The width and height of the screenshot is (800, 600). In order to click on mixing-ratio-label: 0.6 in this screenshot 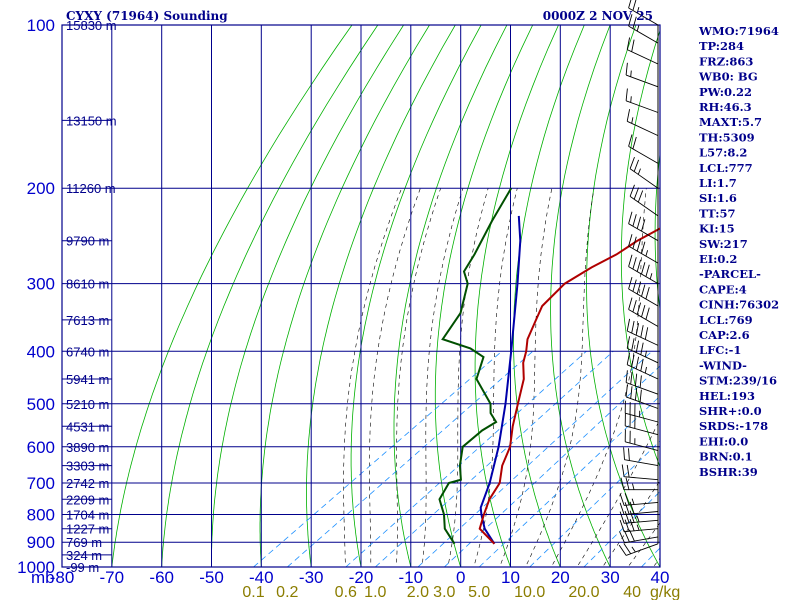, I will do `click(346, 592)`.